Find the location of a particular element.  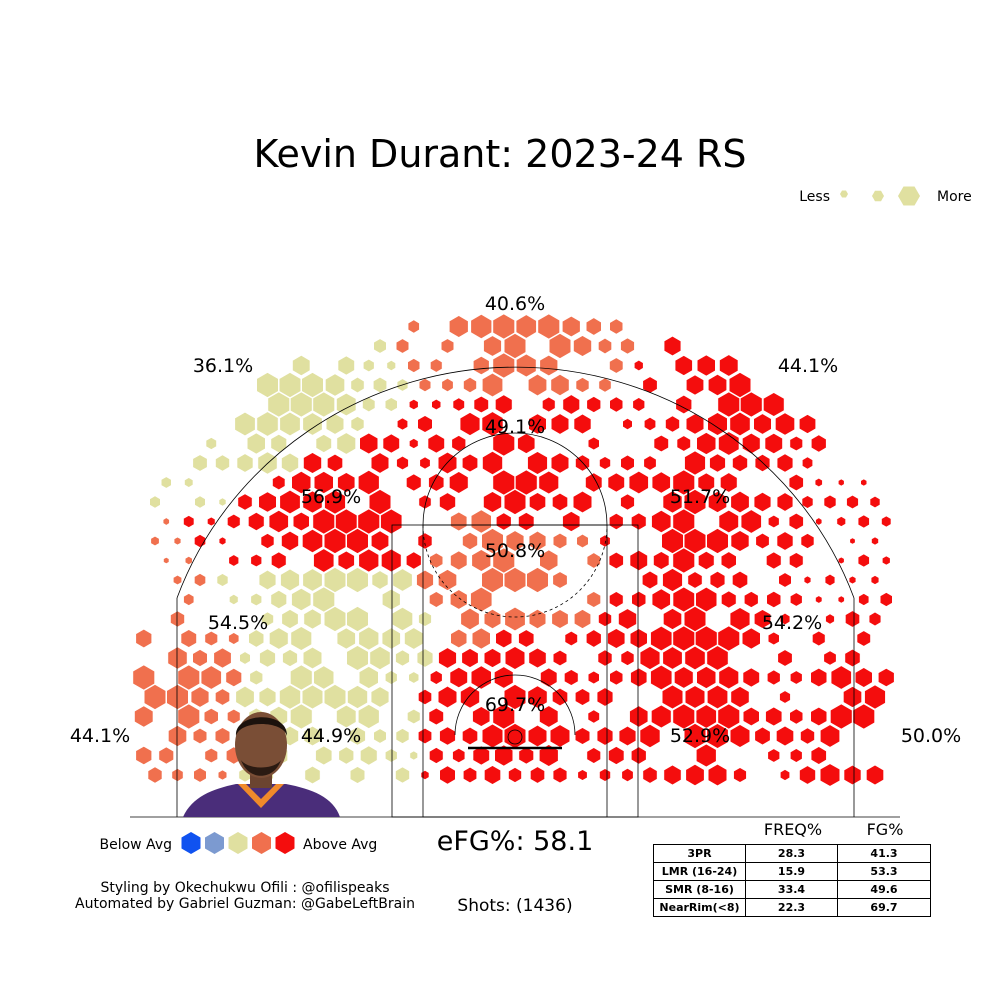

fg-cell: 53.3 is located at coordinates (884, 871).